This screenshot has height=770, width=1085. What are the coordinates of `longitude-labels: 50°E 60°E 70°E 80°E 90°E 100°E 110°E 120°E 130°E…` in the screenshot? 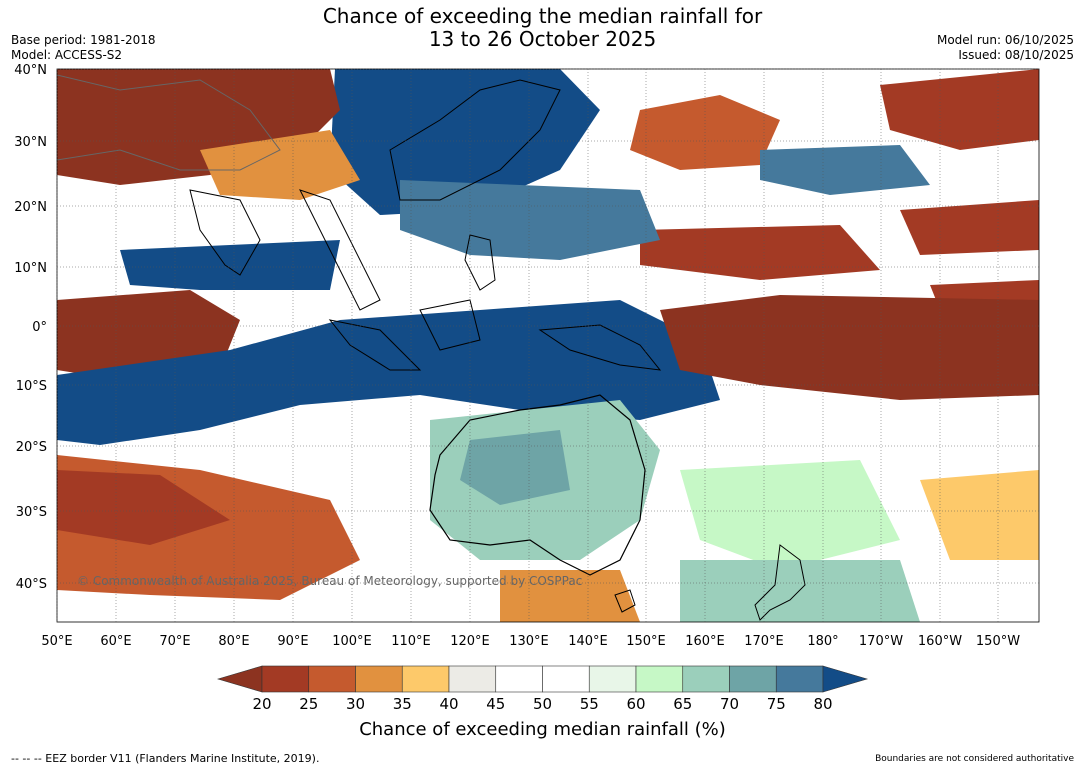 It's located at (530, 641).